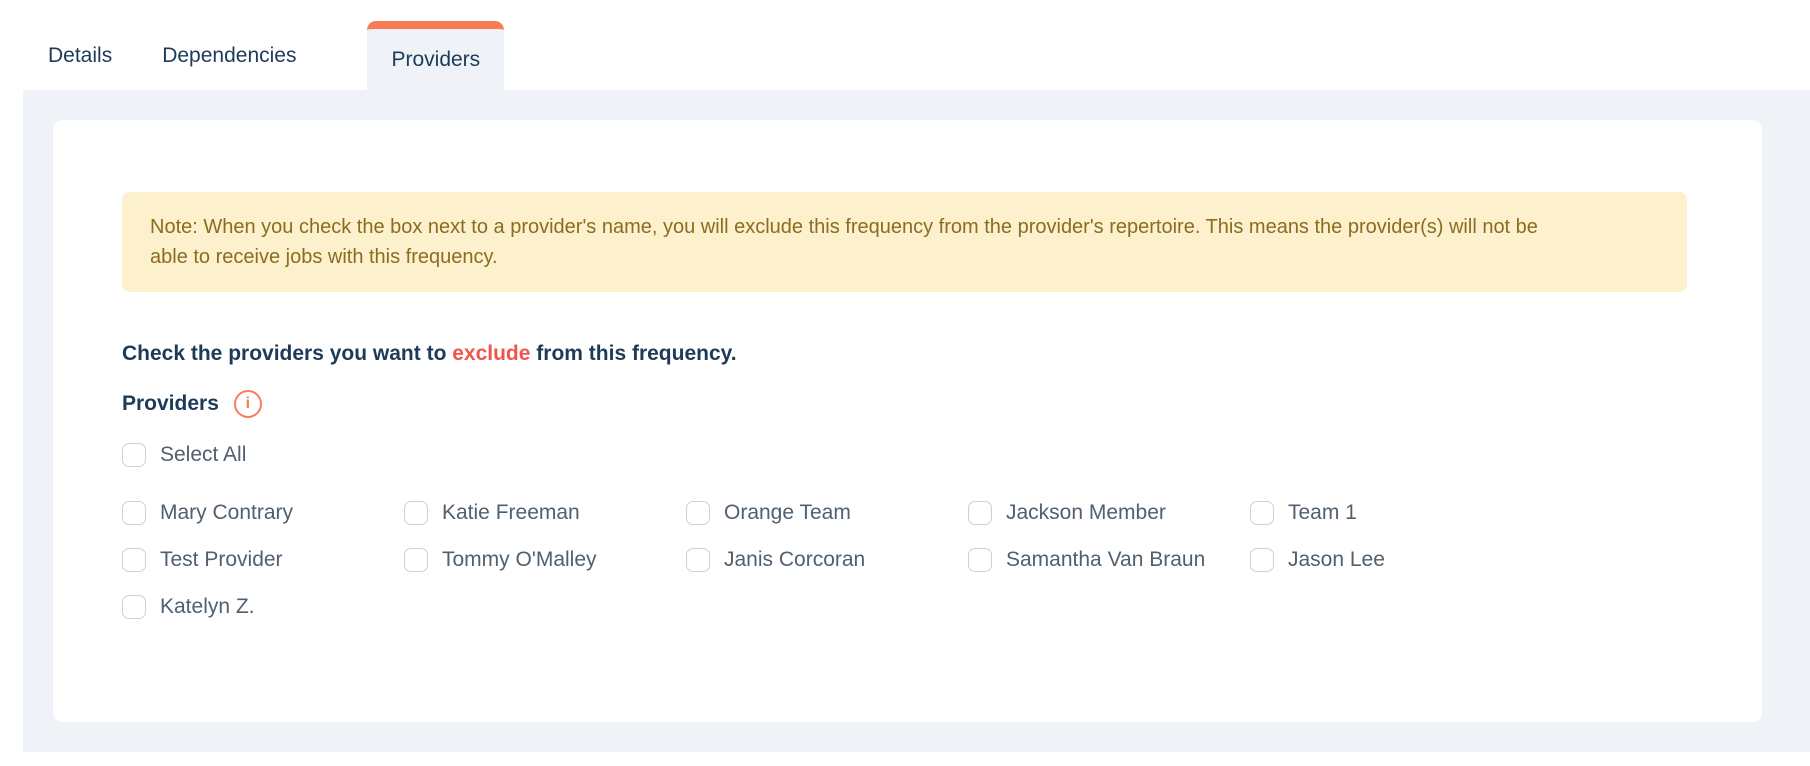 The image size is (1810, 766). I want to click on provider-option: Mary Contrary, so click(263, 513).